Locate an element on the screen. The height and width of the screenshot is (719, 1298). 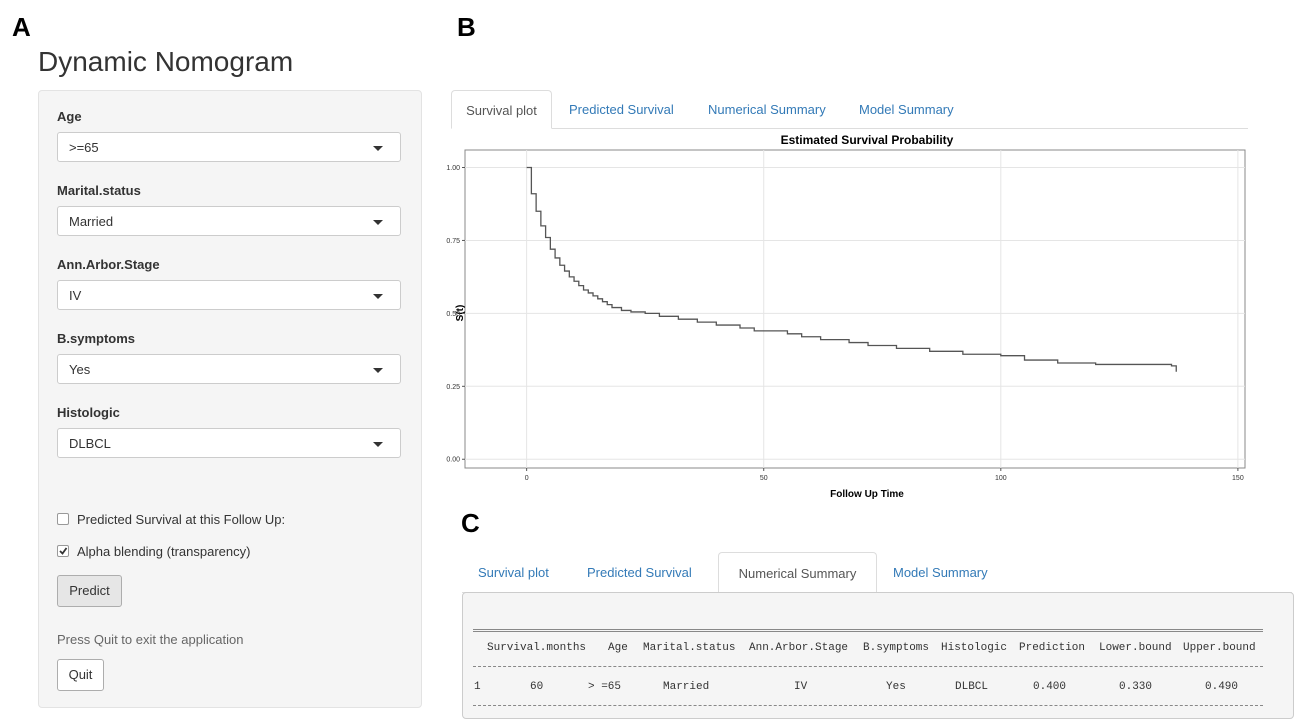
x-tick-label: 150 is located at coordinates (1238, 478).